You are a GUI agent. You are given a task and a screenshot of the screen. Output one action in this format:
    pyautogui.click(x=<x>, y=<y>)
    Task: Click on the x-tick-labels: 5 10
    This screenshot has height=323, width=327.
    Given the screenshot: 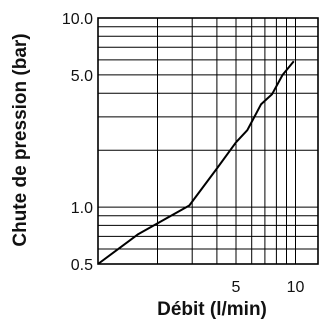 What is the action you would take?
    pyautogui.click(x=268, y=287)
    